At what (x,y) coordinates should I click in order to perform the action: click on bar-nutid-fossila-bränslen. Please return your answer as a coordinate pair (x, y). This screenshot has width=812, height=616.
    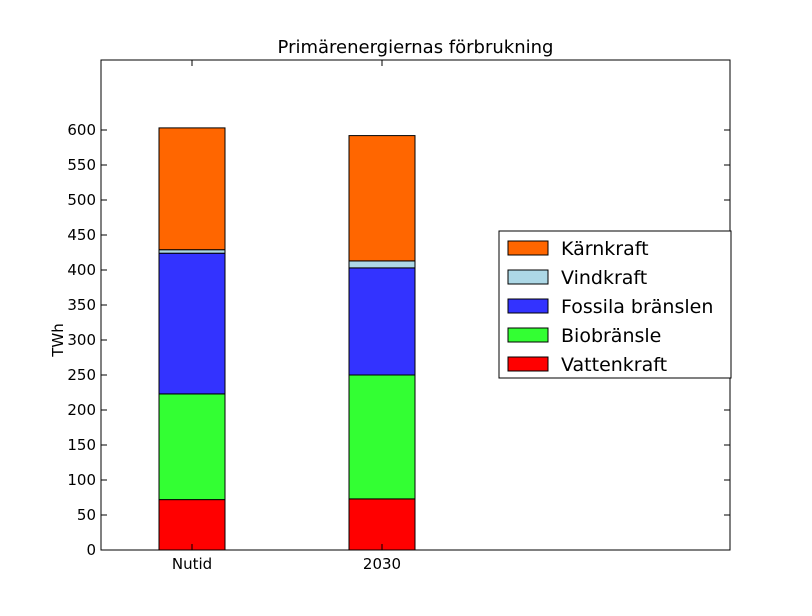
    Looking at the image, I should click on (192, 323).